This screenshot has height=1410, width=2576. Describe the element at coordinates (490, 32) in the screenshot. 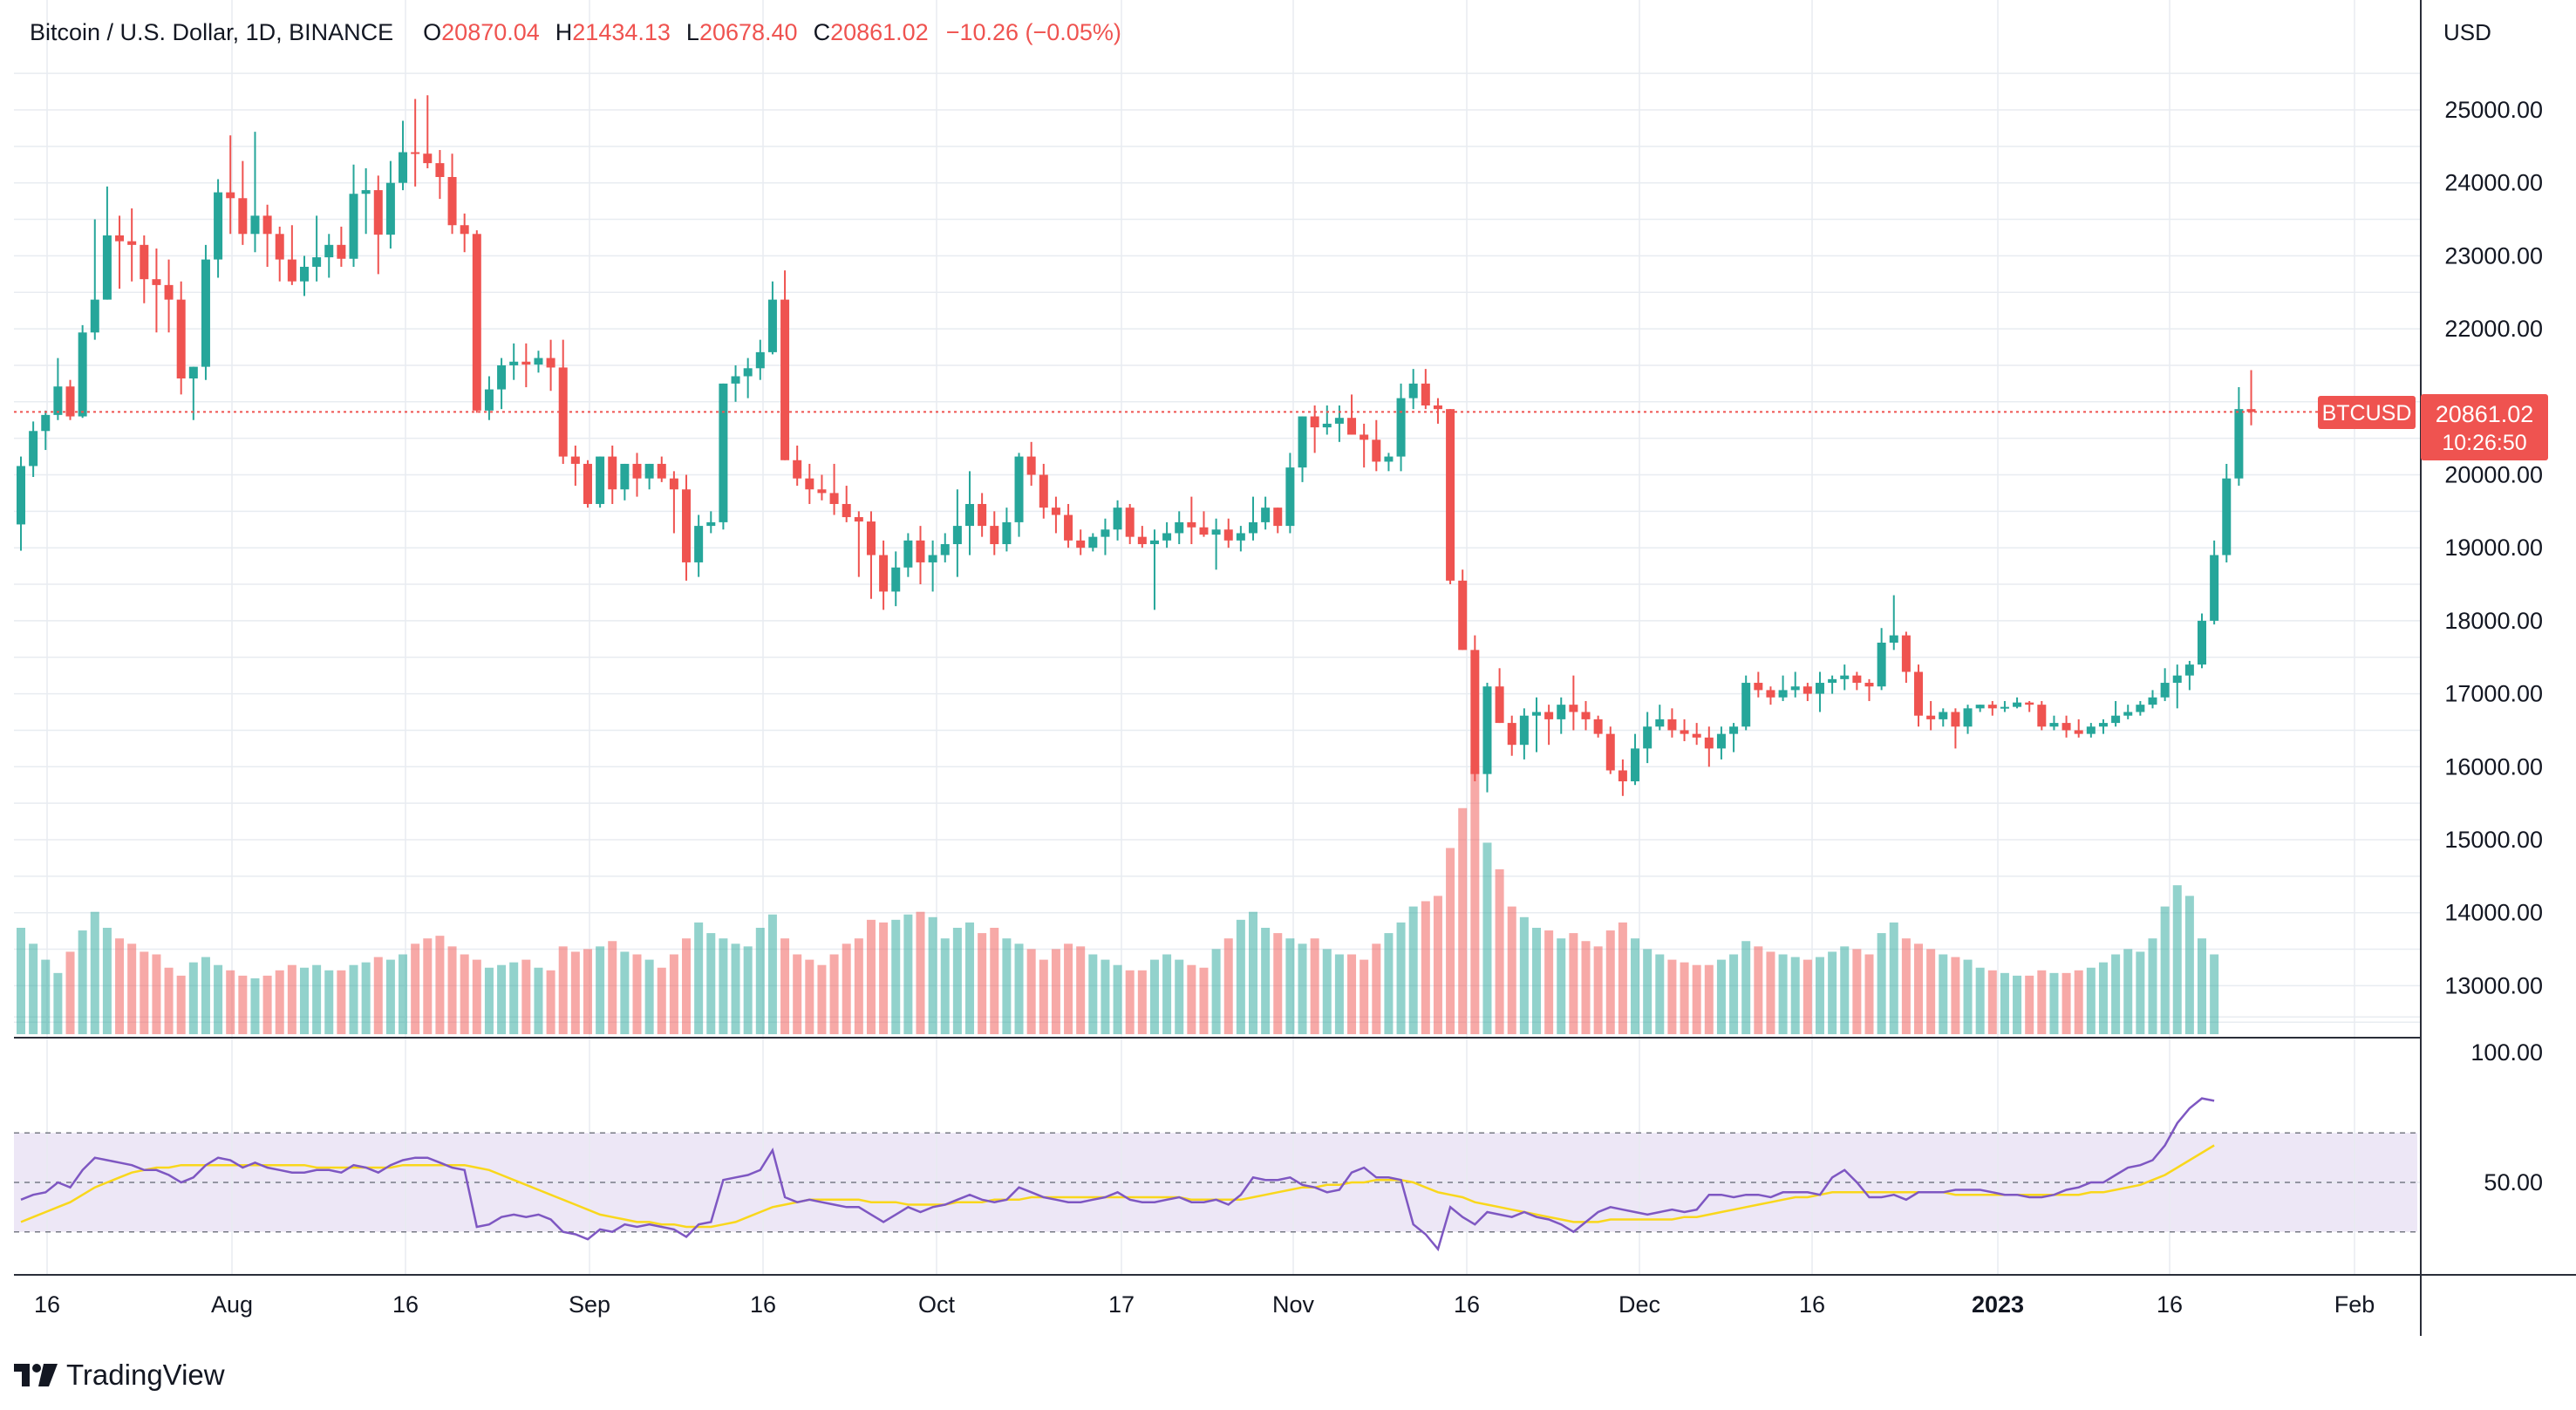

I see `open-value: 20870.04` at that location.